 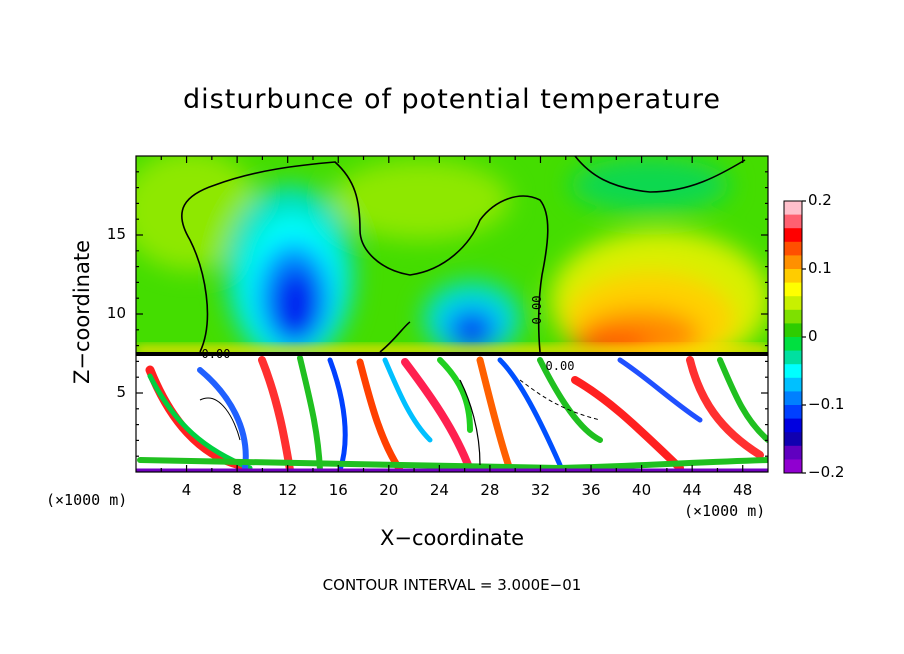 What do you see at coordinates (452, 413) in the screenshot?
I see `lower-streaks` at bounding box center [452, 413].